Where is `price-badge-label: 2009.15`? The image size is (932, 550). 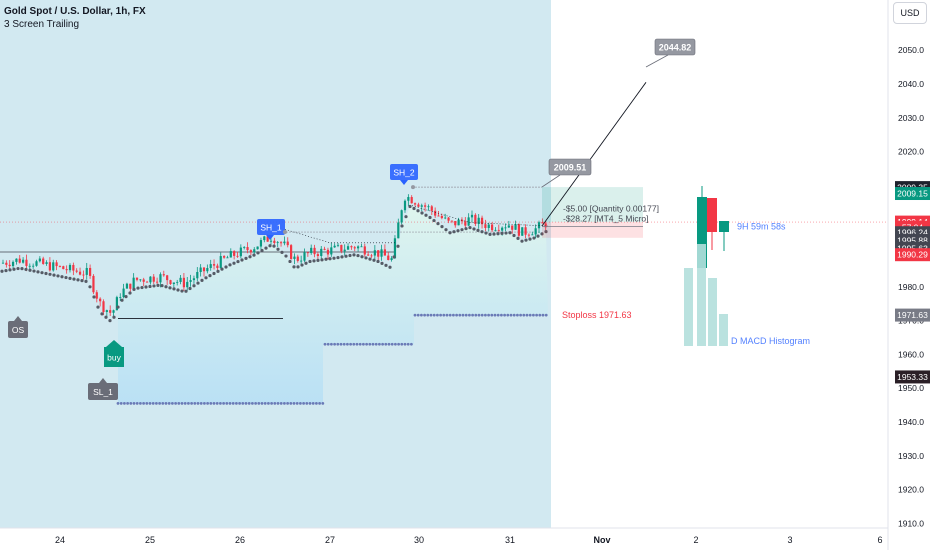 price-badge-label: 2009.15 is located at coordinates (912, 194).